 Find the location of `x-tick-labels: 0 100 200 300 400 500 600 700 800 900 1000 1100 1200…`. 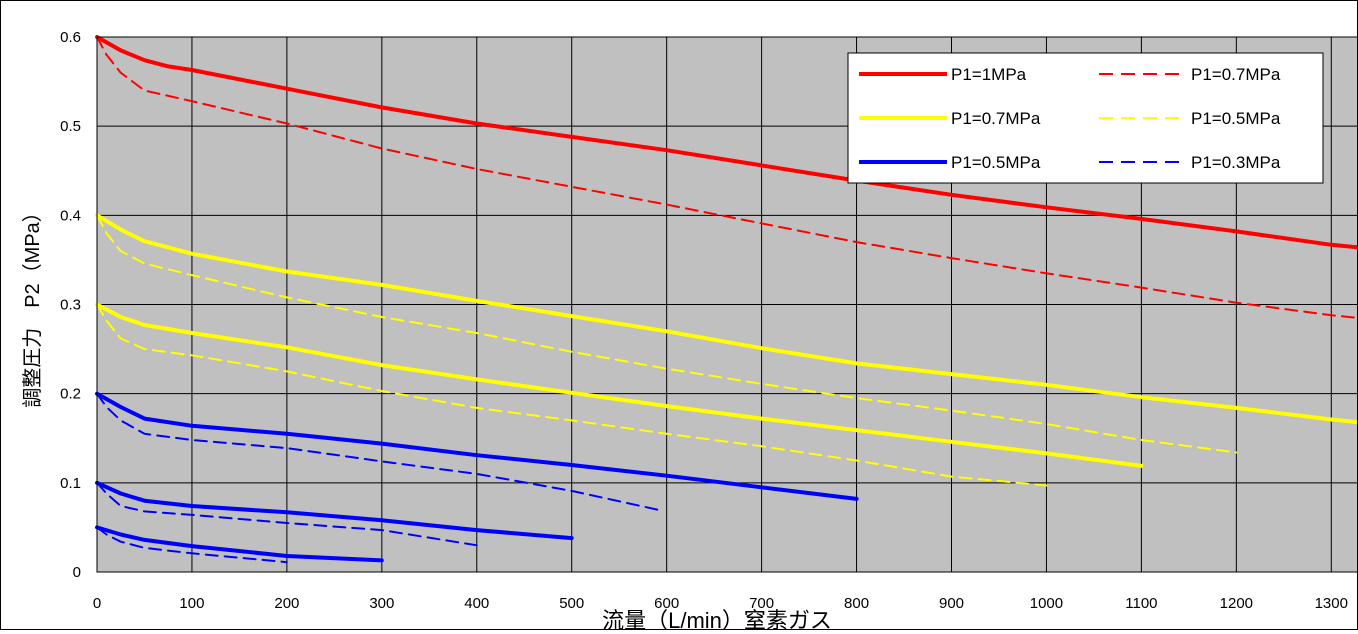

x-tick-labels: 0 100 200 300 400 500 600 700 800 900 1000 1100 1200… is located at coordinates (720, 603).